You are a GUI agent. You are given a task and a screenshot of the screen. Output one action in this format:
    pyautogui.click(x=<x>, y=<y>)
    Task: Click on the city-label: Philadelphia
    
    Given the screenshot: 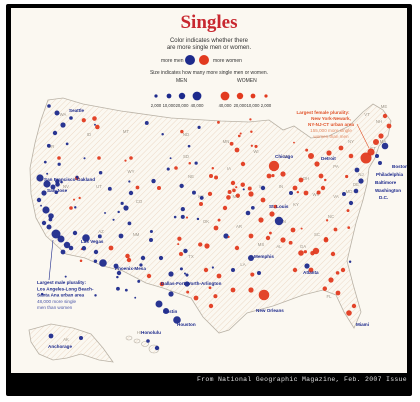 What is the action you would take?
    pyautogui.click(x=390, y=174)
    